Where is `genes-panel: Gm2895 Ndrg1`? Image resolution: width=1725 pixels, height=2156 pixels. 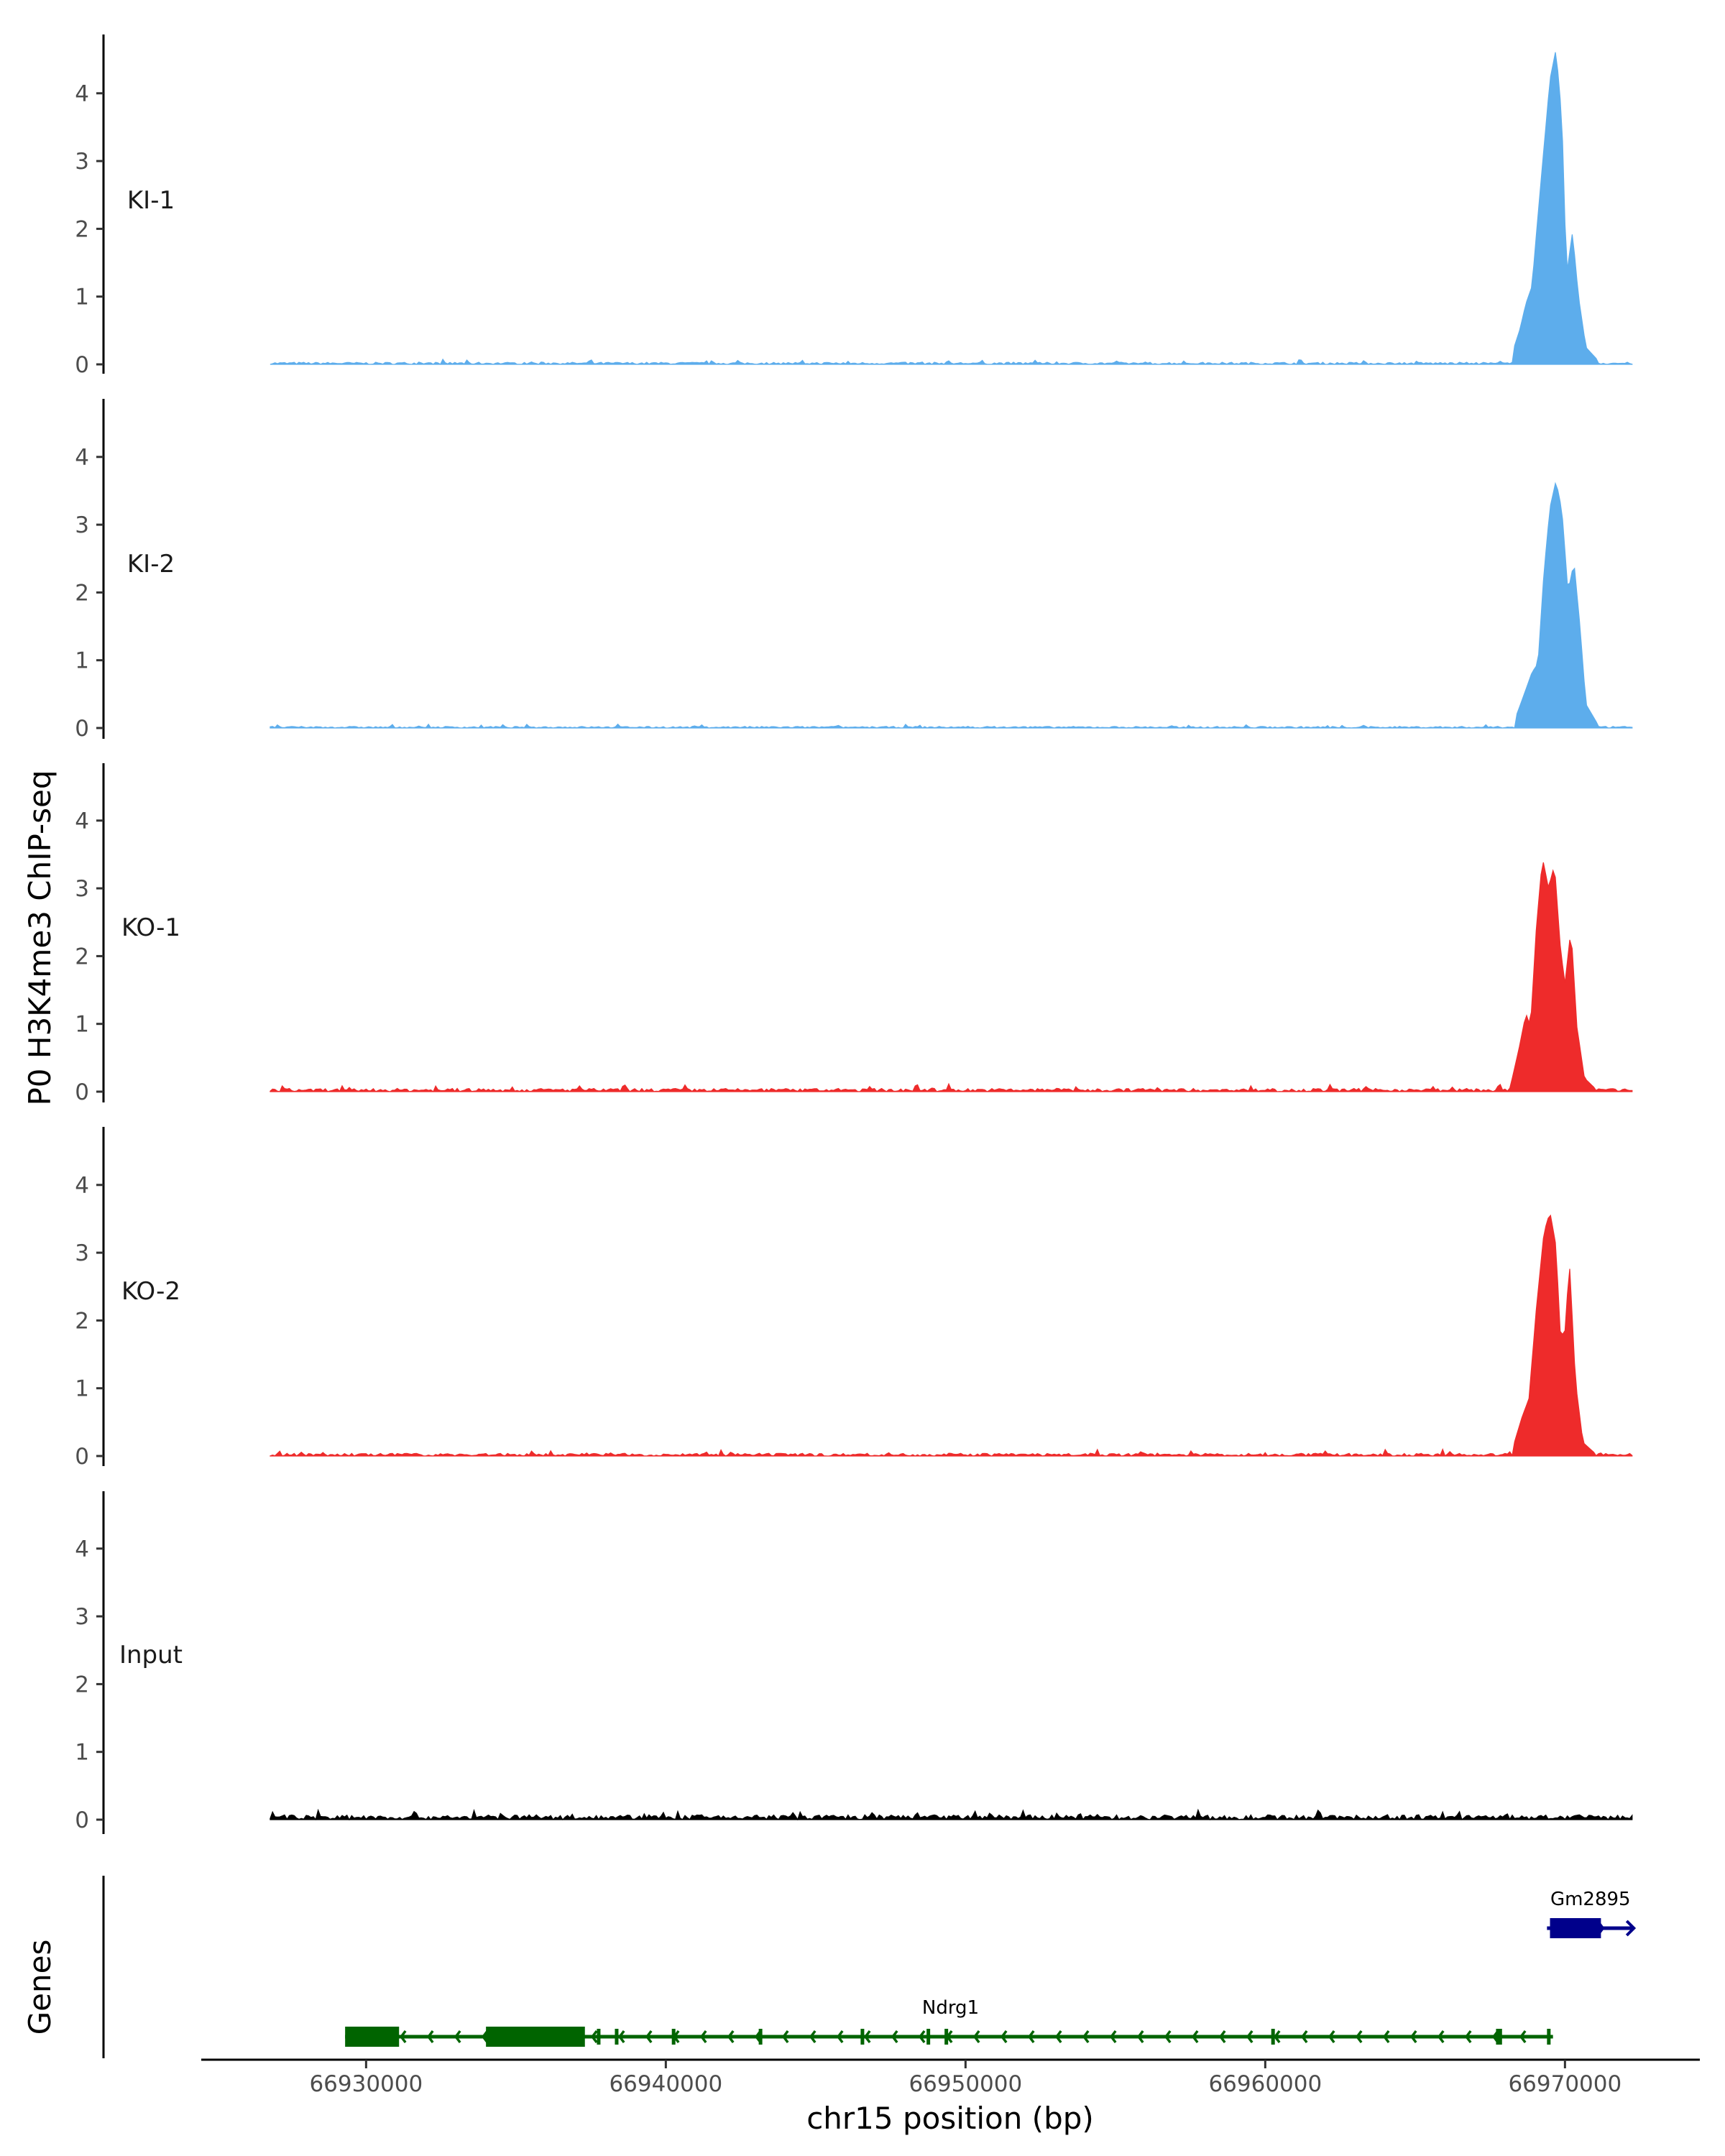 genes-panel: Gm2895 Ndrg1 is located at coordinates (869, 1967).